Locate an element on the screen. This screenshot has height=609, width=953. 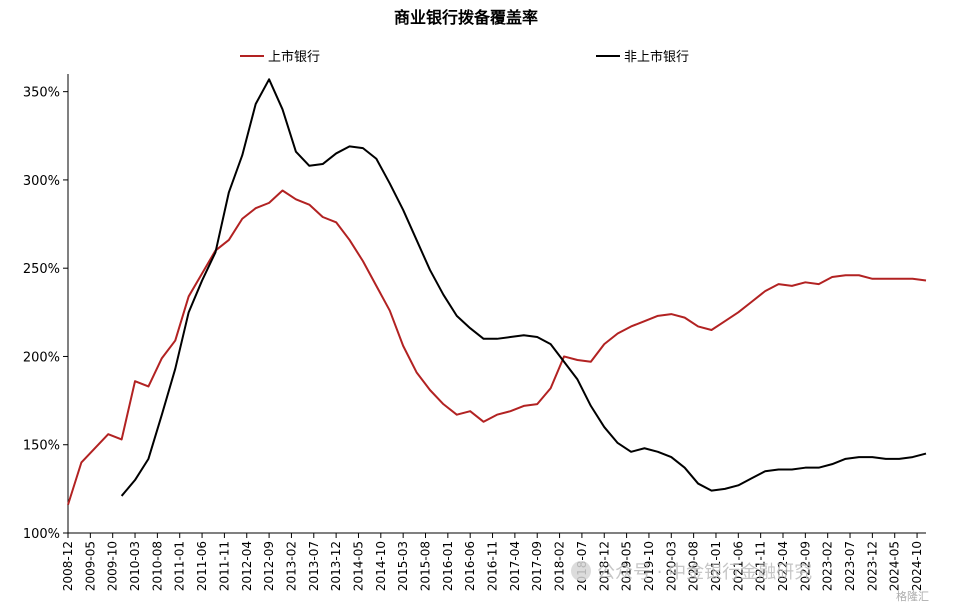
x-tick-label: 2009-10 is located at coordinates (113, 566).